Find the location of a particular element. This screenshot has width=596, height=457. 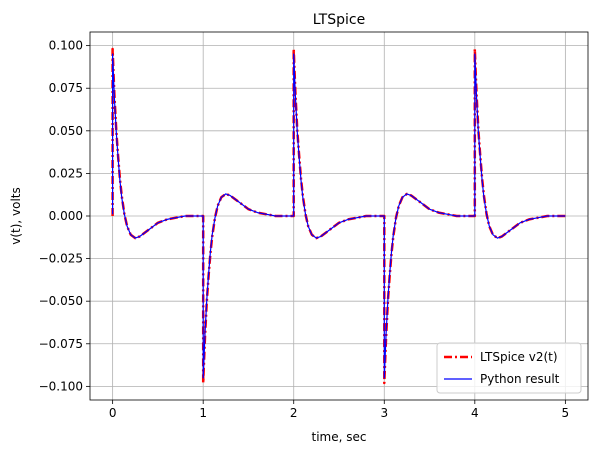

y-tick-label: 0.000 is located at coordinates (66, 216).